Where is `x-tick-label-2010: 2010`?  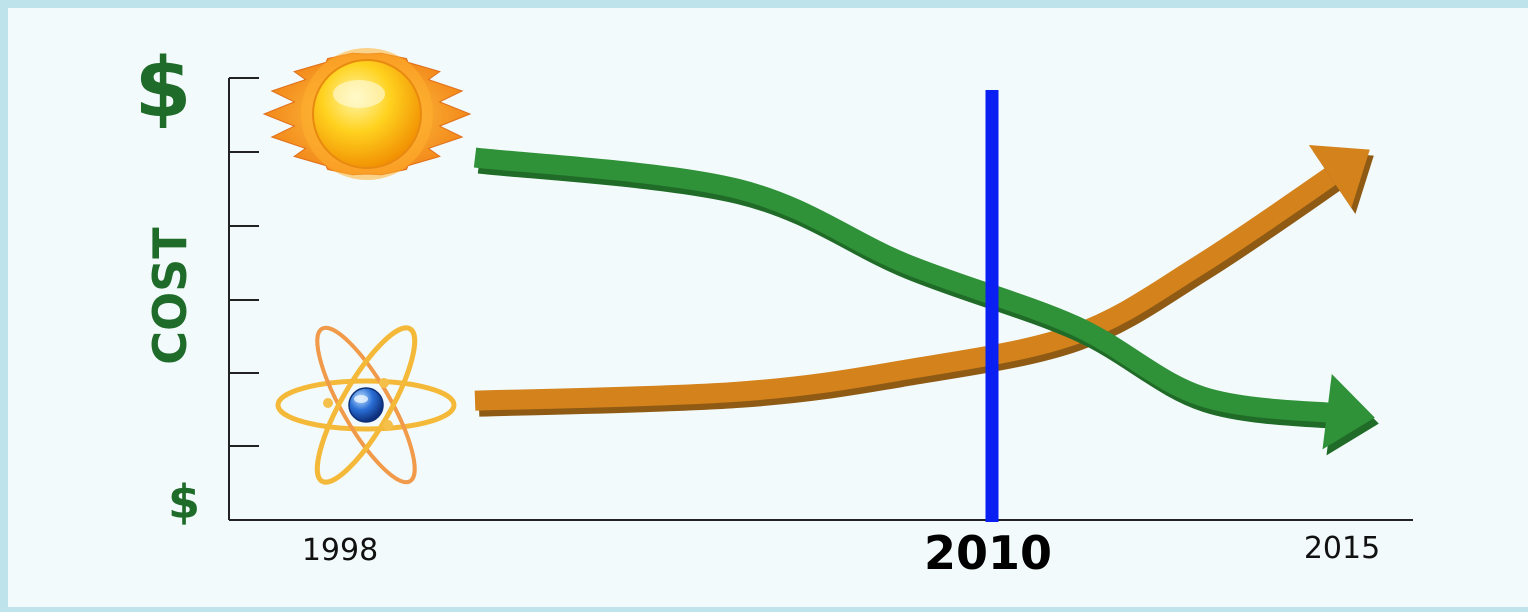
x-tick-label-2010: 2010 is located at coordinates (988, 553).